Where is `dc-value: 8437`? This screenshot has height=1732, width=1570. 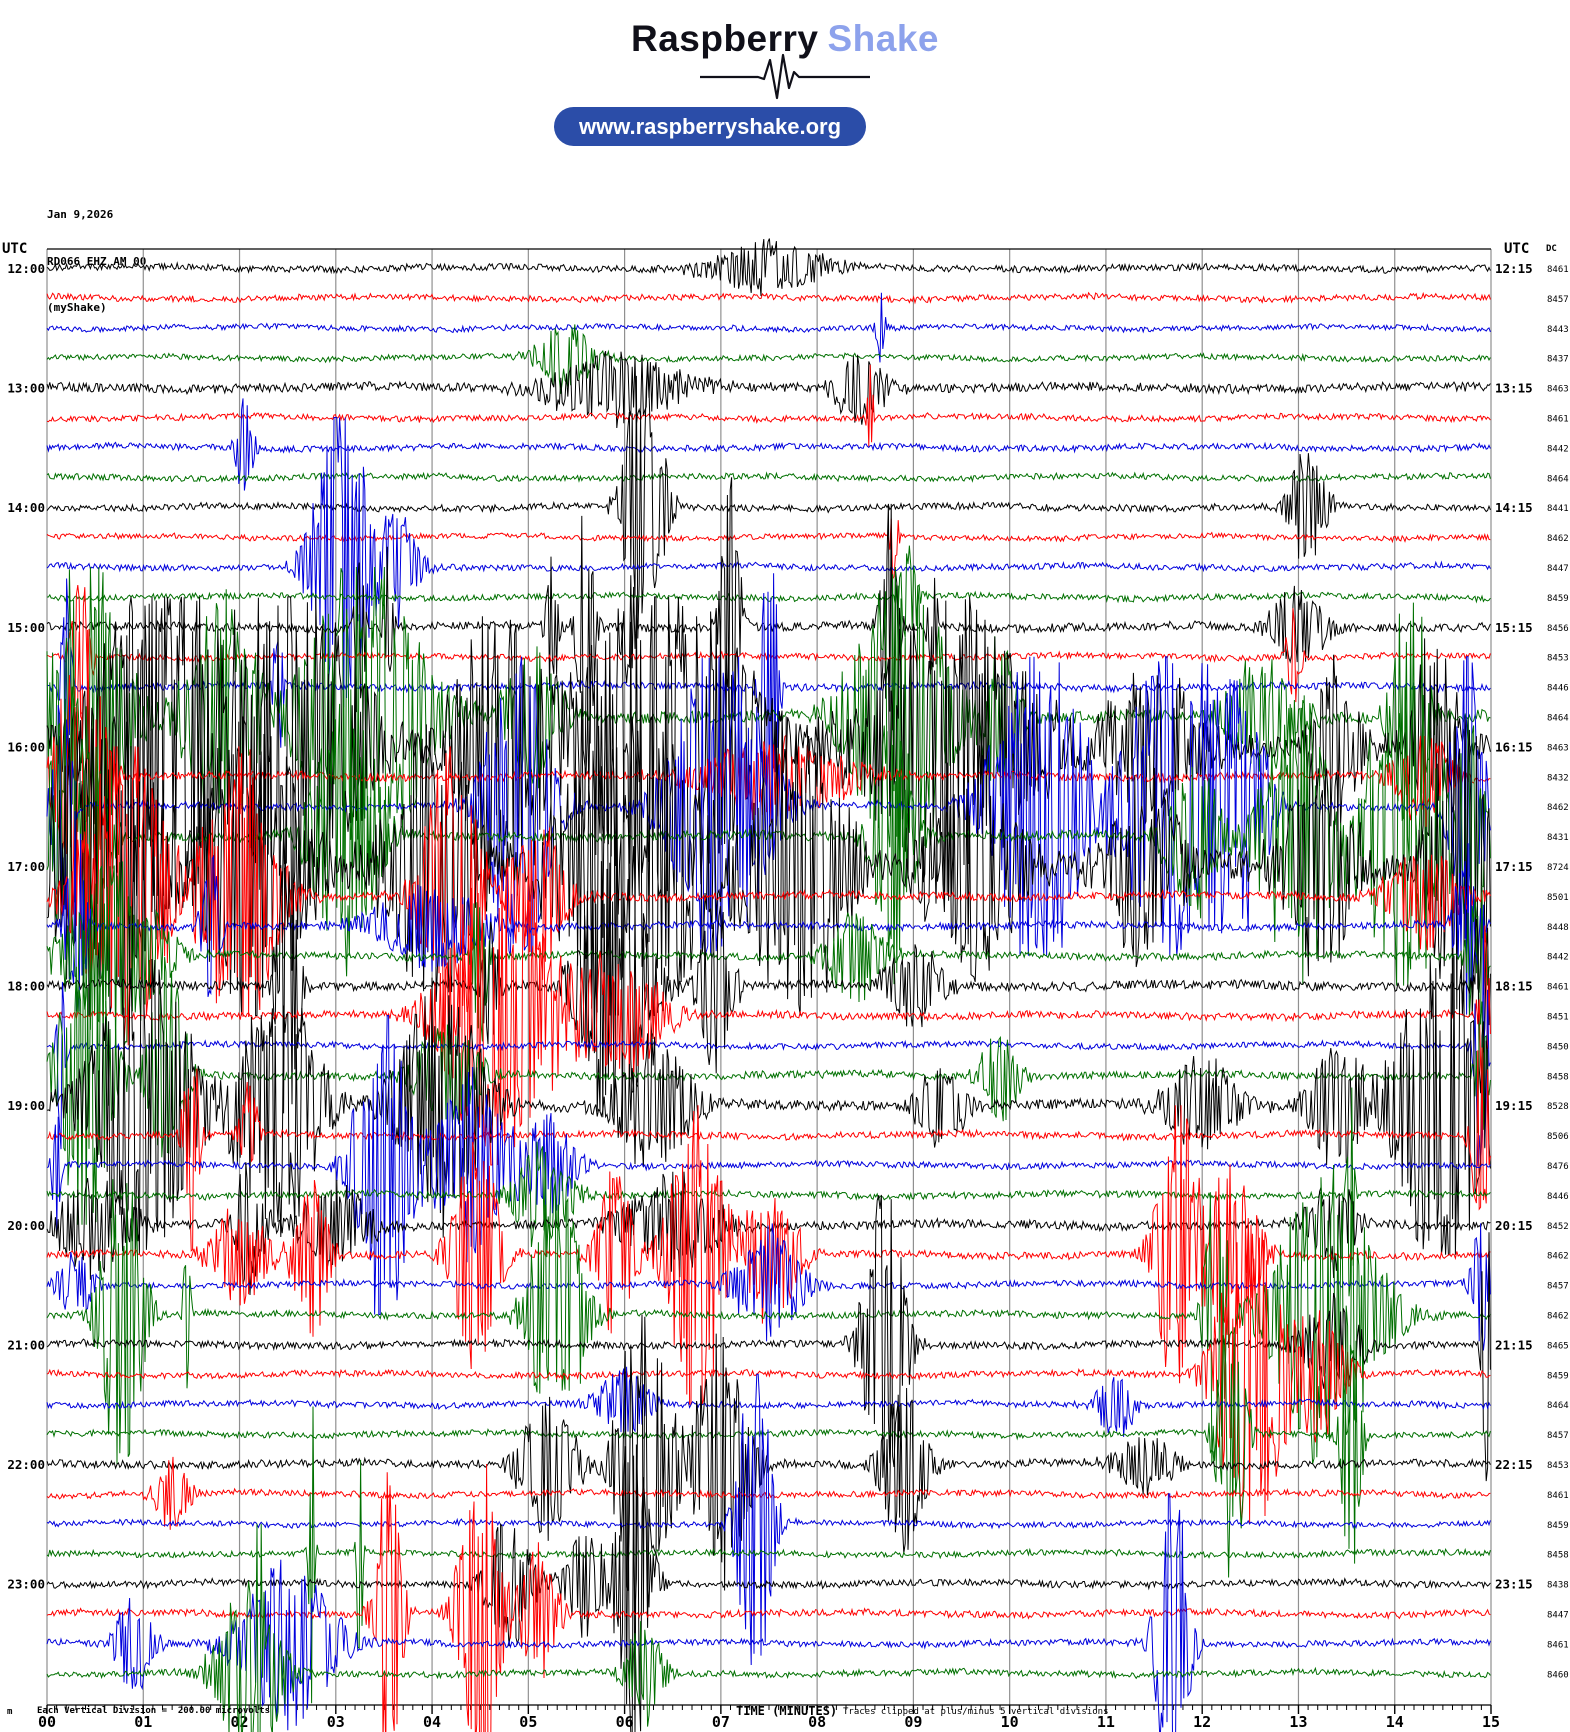 dc-value: 8437 is located at coordinates (1558, 360).